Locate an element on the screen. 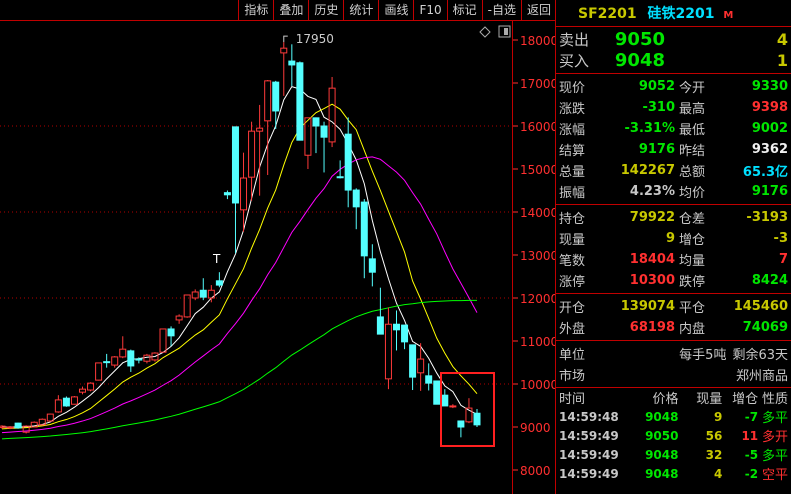 The width and height of the screenshot is (791, 494). tick-cell: 14:59:48 is located at coordinates (589, 416).